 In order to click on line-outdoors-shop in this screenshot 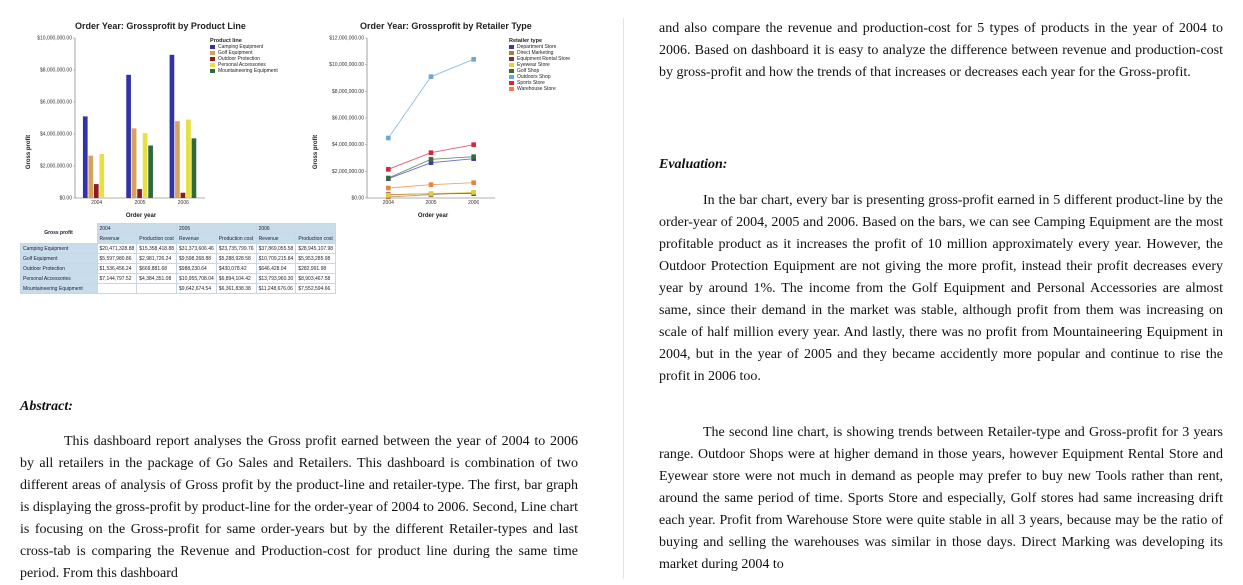, I will do `click(430, 98)`.